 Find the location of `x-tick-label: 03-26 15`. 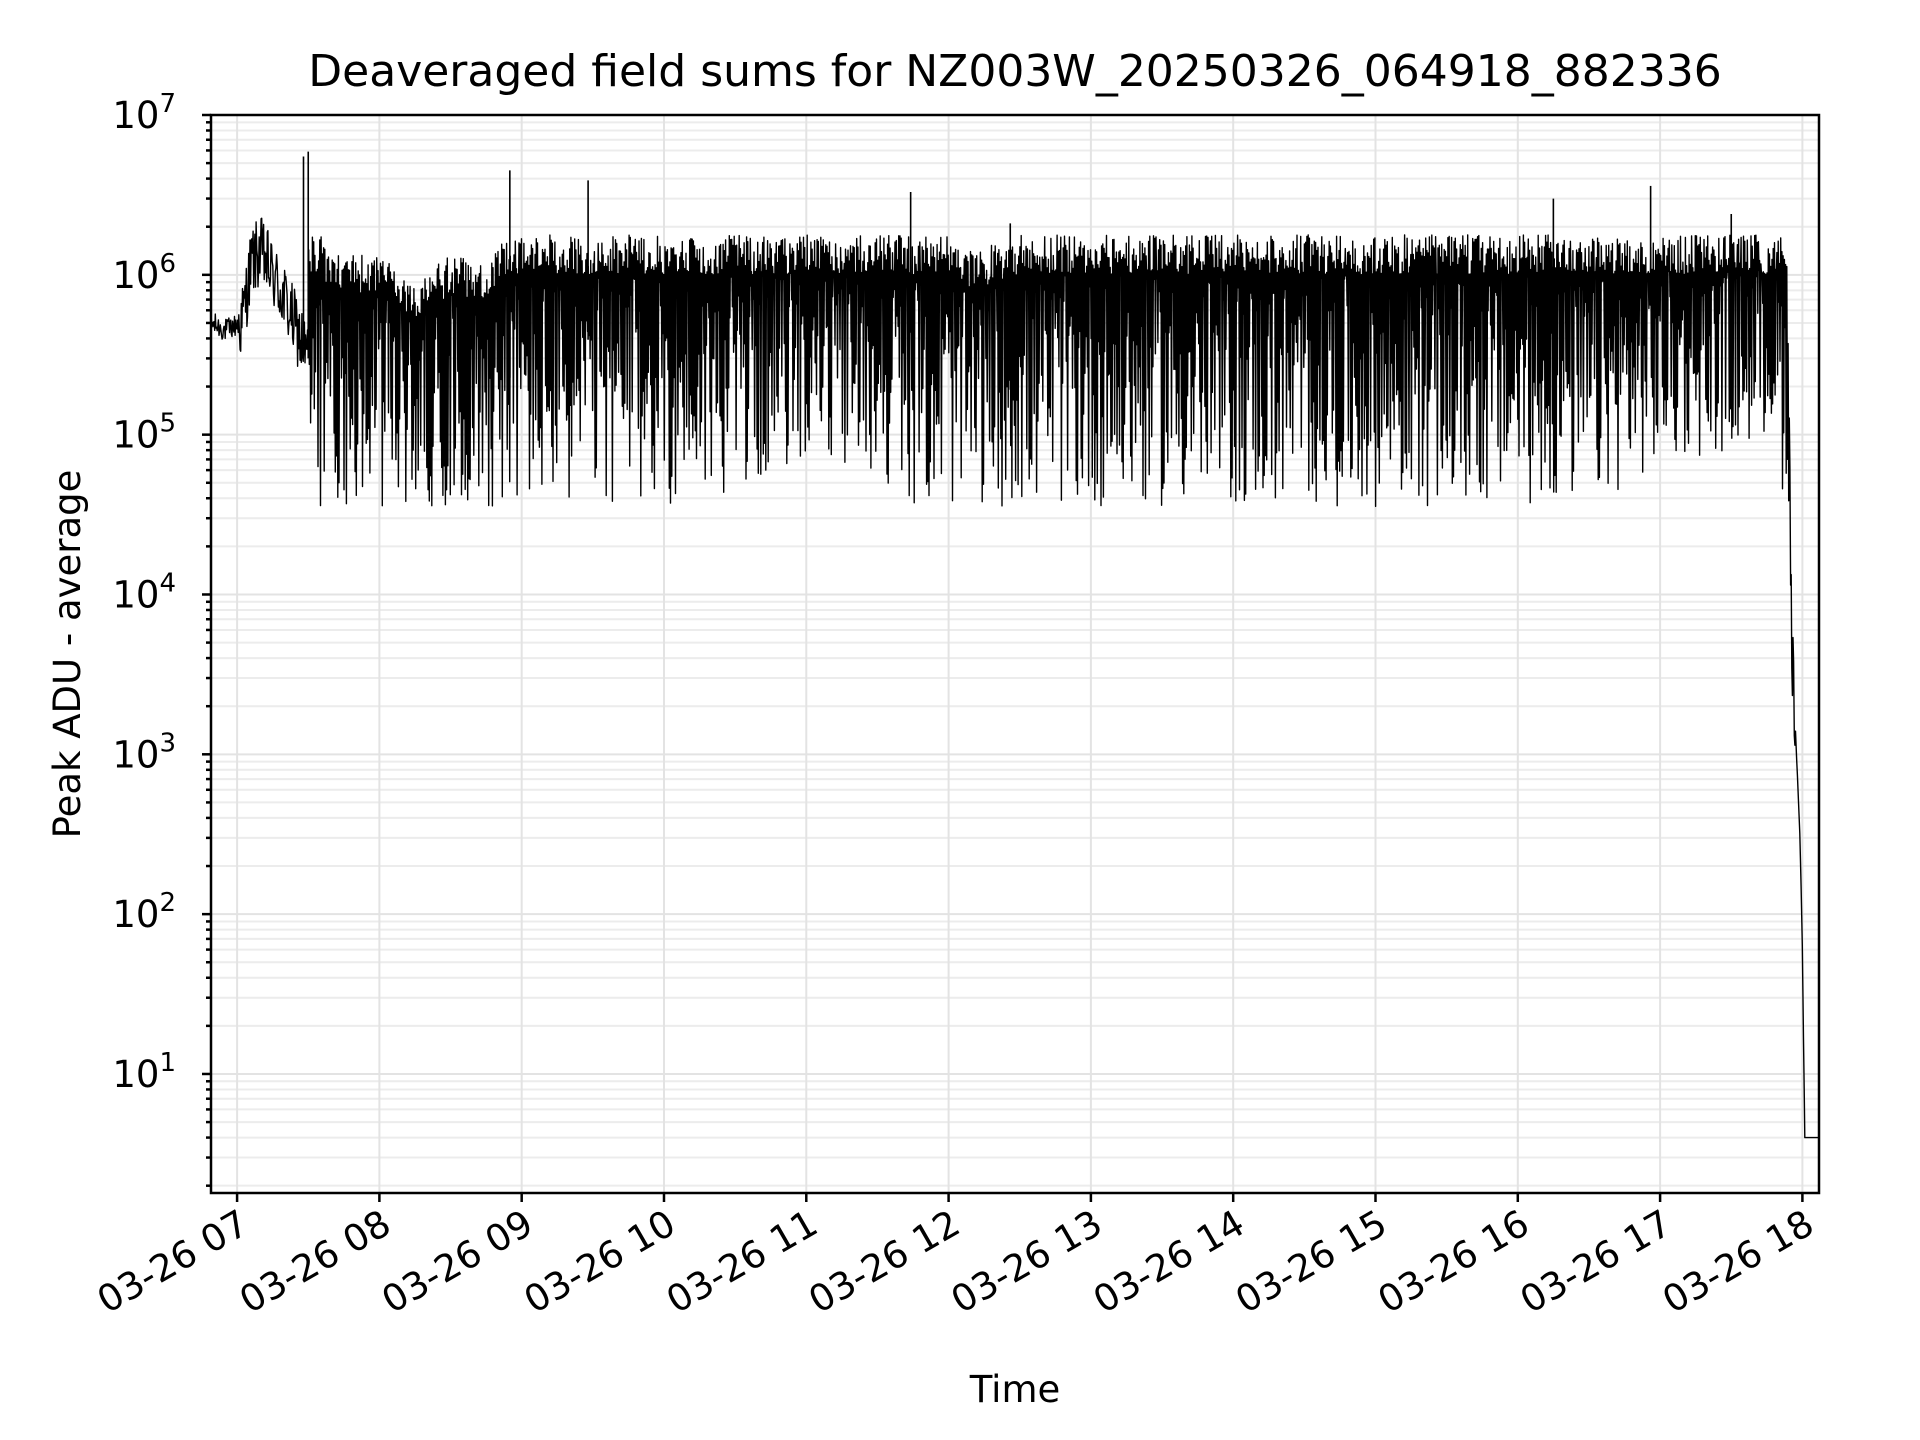

x-tick-label: 03-26 15 is located at coordinates (1311, 1262).